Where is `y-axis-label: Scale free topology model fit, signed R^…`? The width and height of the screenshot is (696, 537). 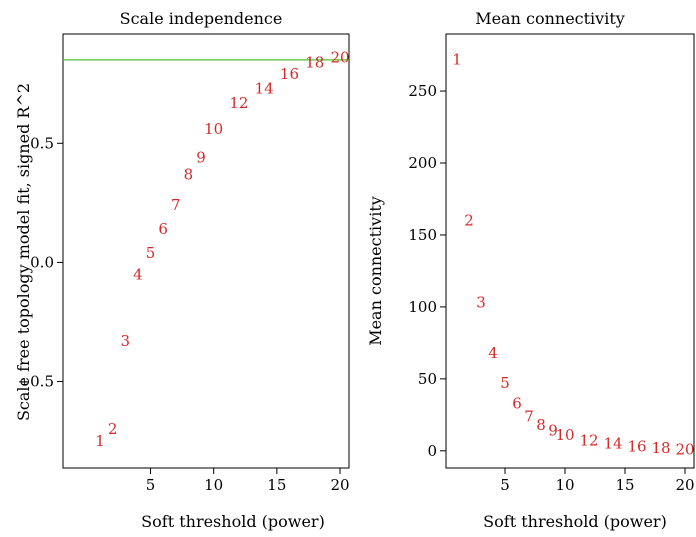 y-axis-label: Scale free topology model fit, signed R^… is located at coordinates (23, 252).